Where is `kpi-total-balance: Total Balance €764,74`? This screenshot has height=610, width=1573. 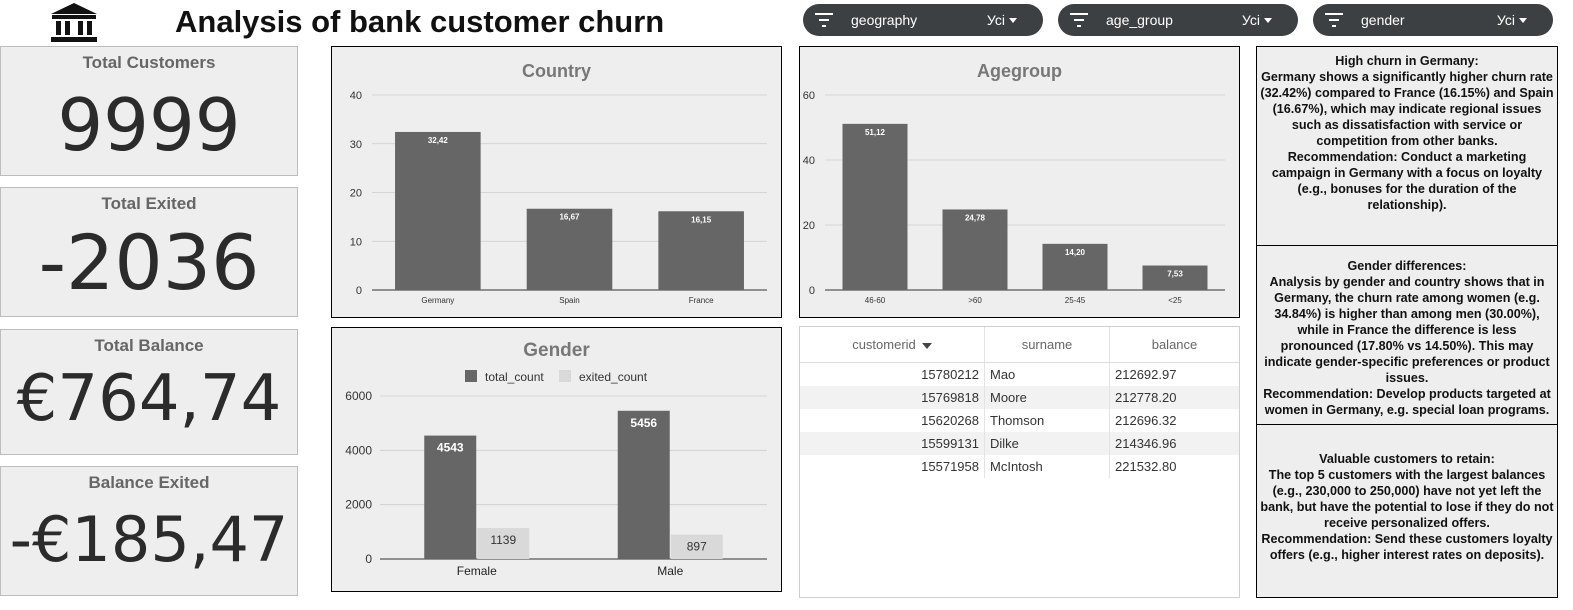
kpi-total-balance: Total Balance €764,74 is located at coordinates (149, 392).